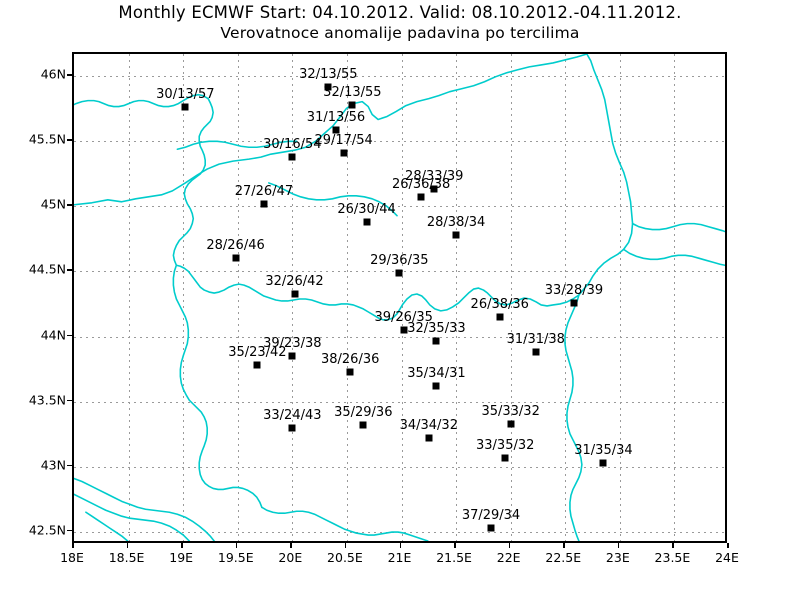 This screenshot has height=600, width=800. Describe the element at coordinates (53, 335) in the screenshot. I see `y-axis-tick-label: 44N` at that location.